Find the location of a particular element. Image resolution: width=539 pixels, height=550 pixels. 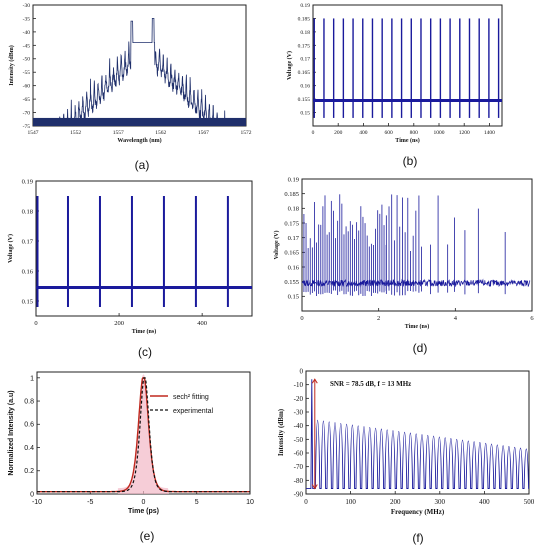

x-tick-label: 600 is located at coordinates (388, 133).